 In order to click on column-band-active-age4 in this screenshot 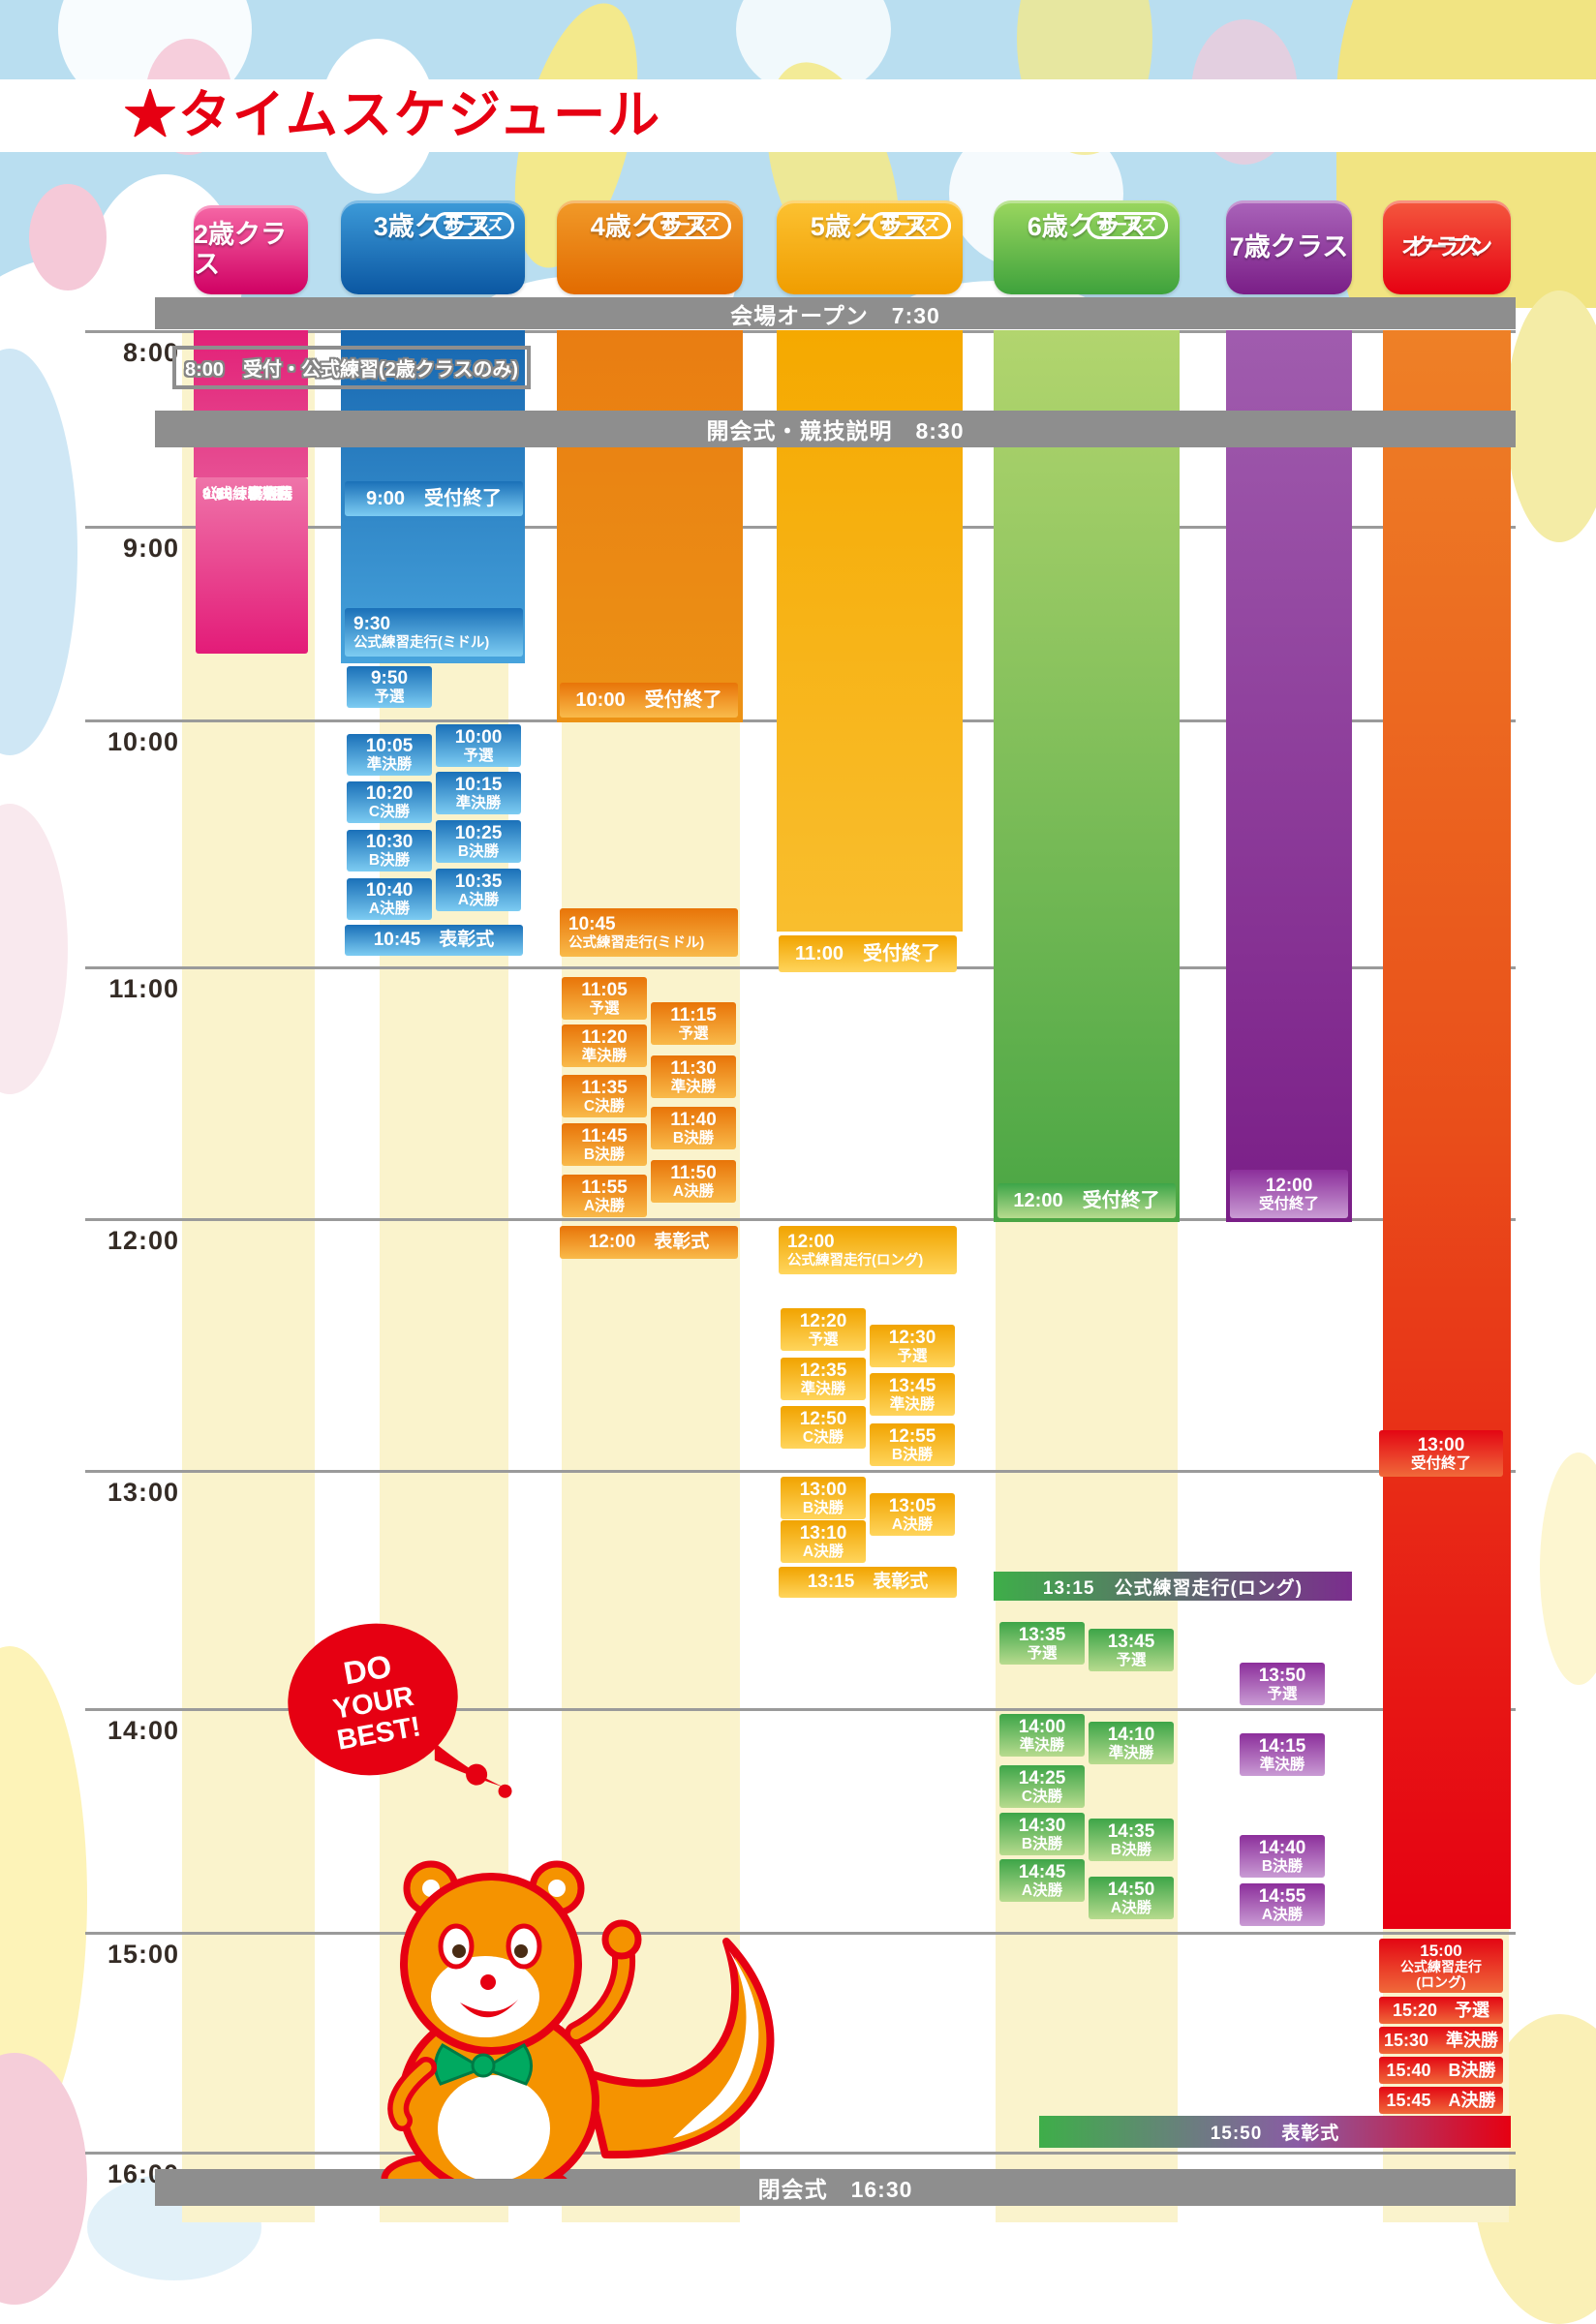, I will do `click(650, 526)`.